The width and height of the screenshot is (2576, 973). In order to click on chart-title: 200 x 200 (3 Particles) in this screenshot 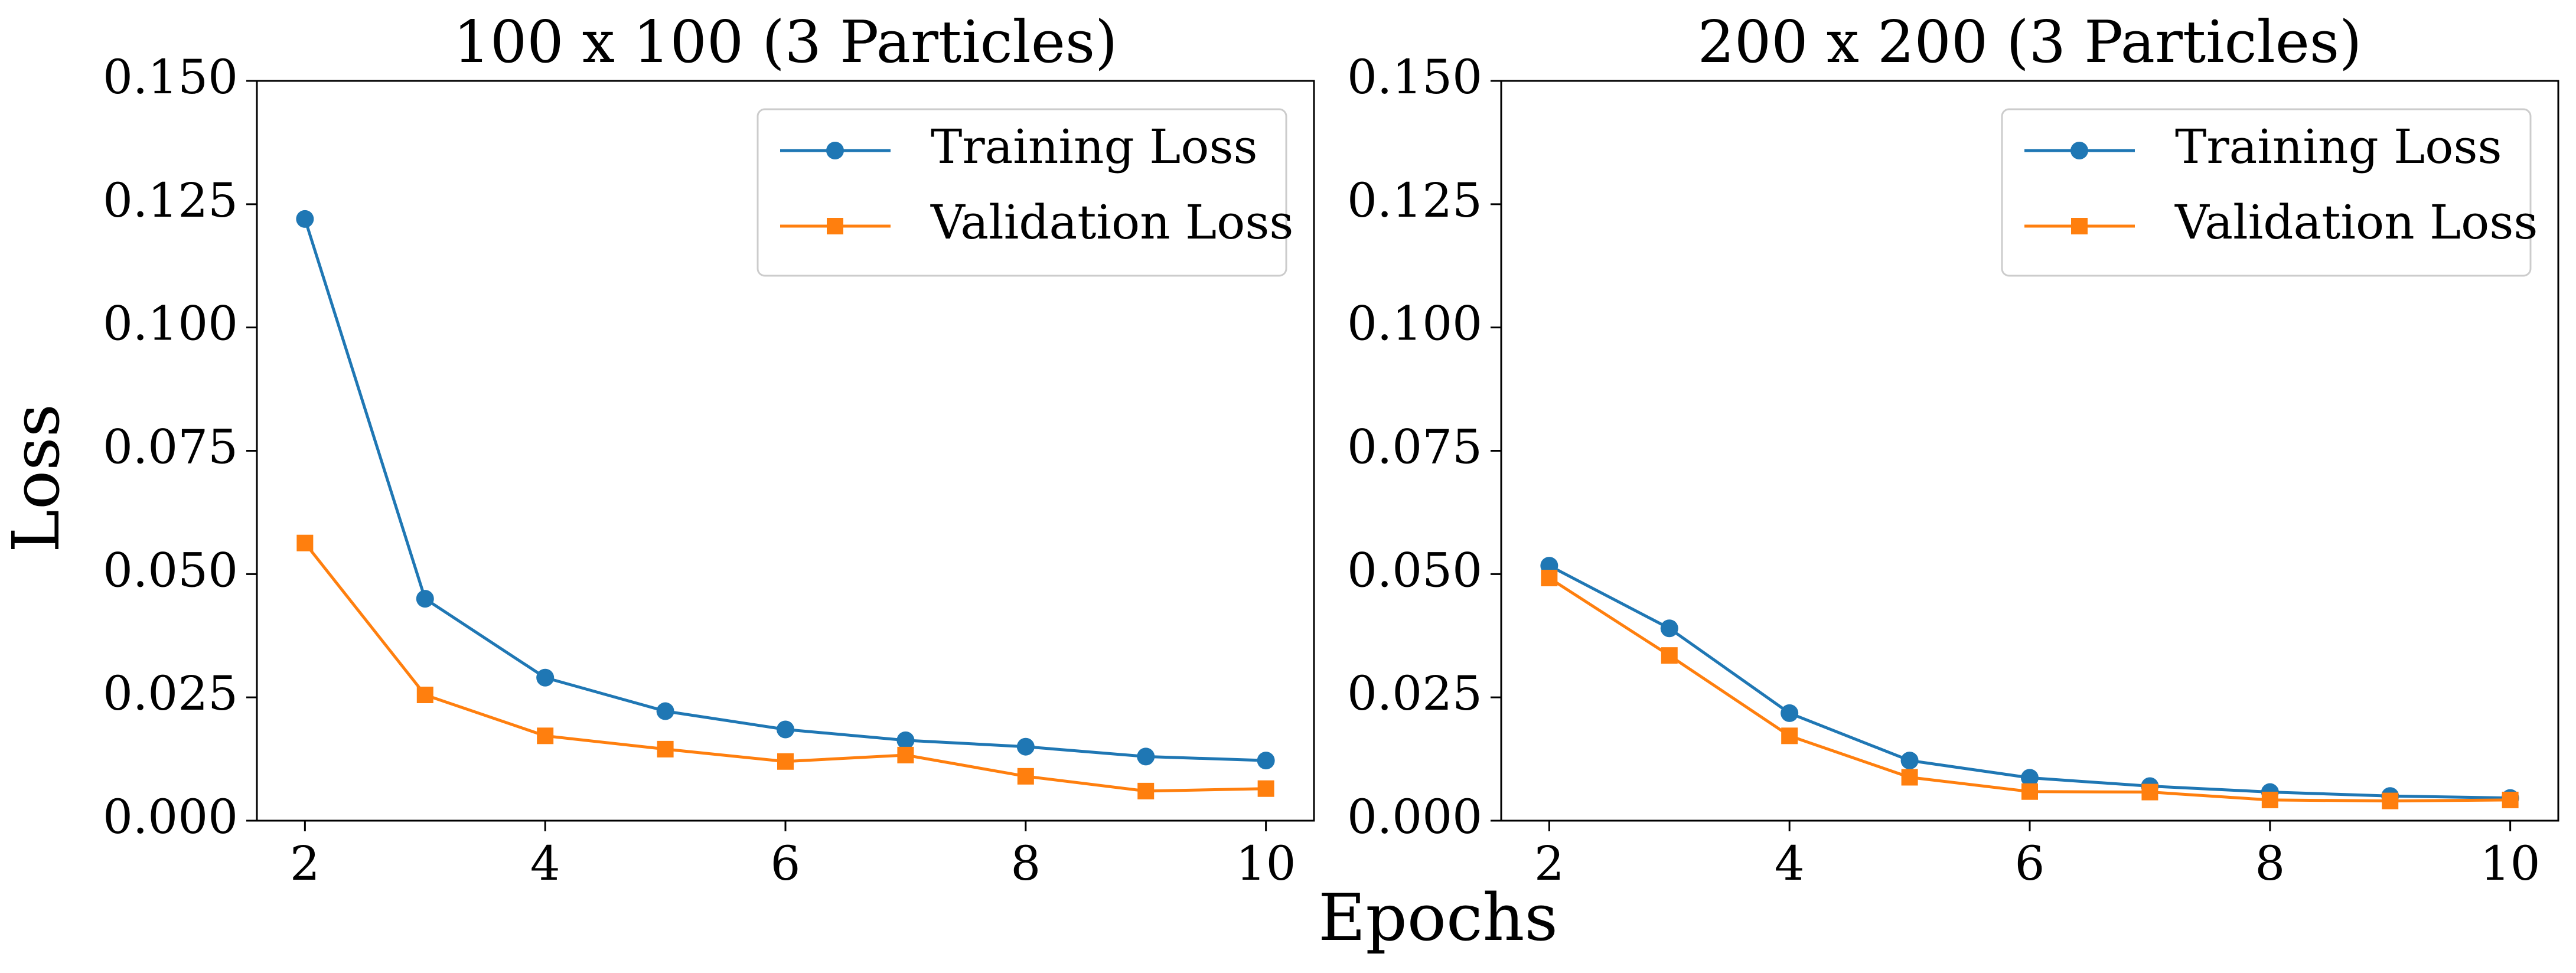, I will do `click(2030, 43)`.